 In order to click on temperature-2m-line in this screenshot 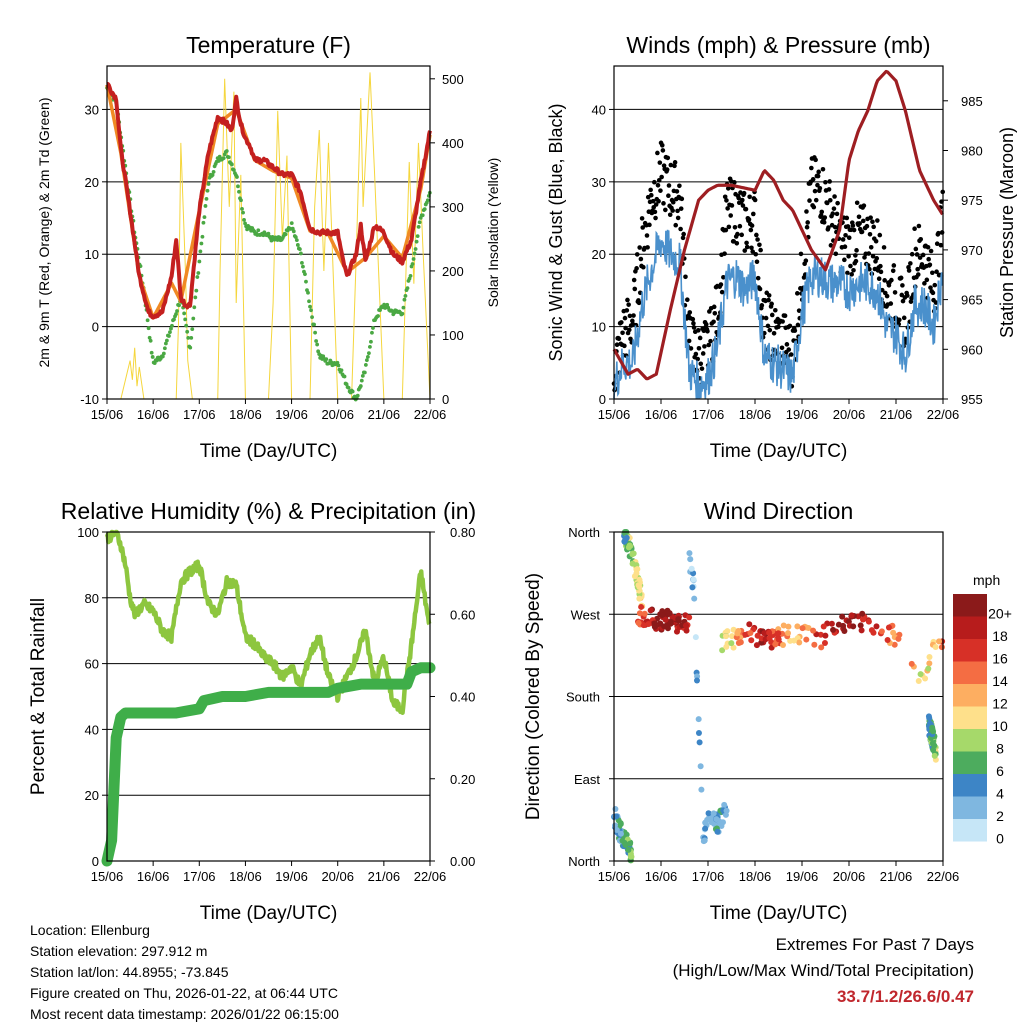, I will do `click(268, 200)`.